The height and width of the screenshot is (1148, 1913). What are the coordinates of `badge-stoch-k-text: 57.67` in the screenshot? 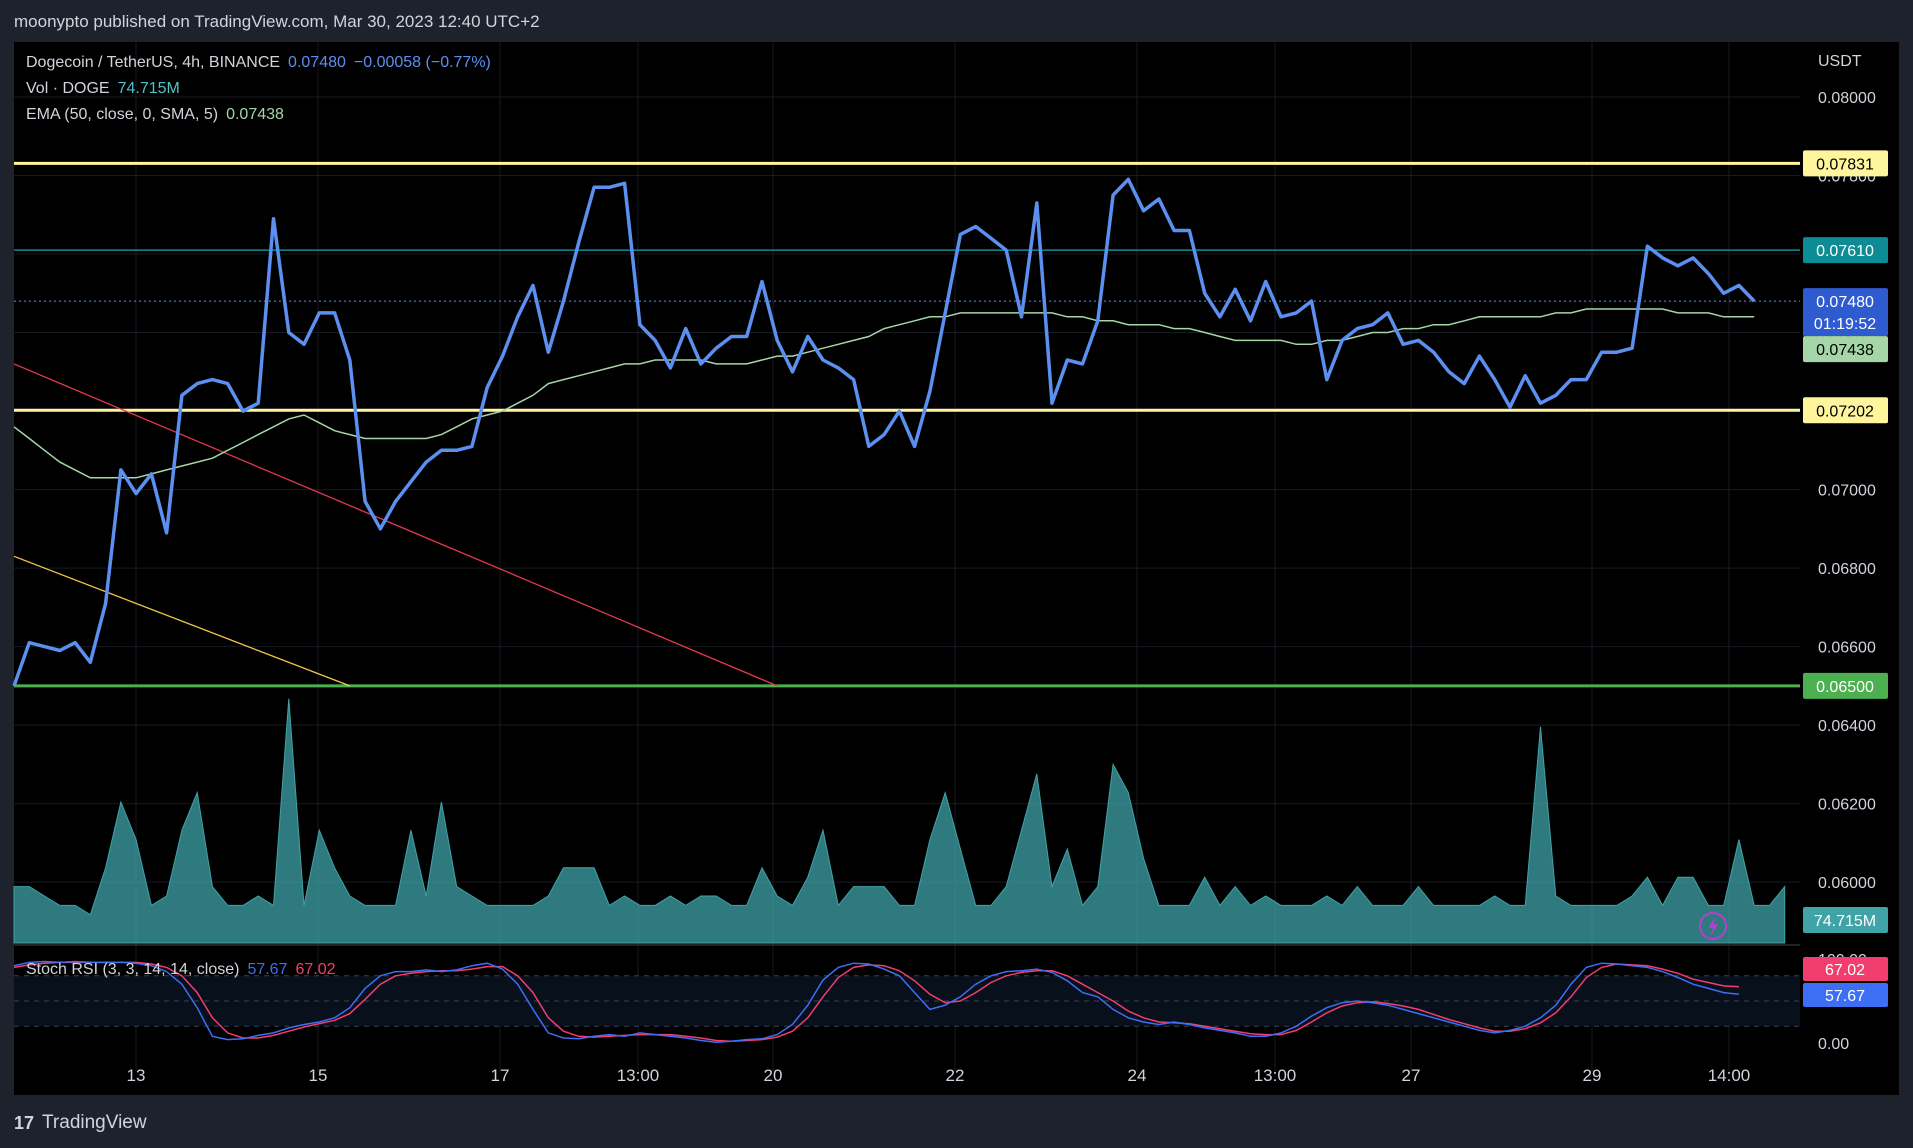 It's located at (1845, 996).